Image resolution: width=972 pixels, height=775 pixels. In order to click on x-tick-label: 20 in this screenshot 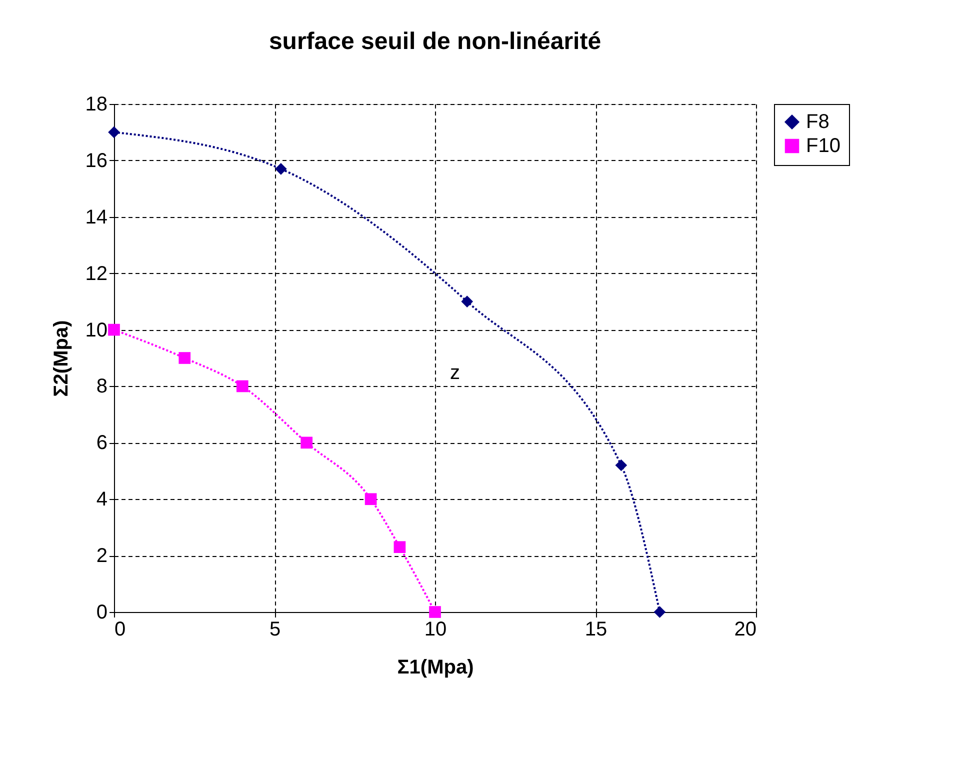, I will do `click(745, 629)`.